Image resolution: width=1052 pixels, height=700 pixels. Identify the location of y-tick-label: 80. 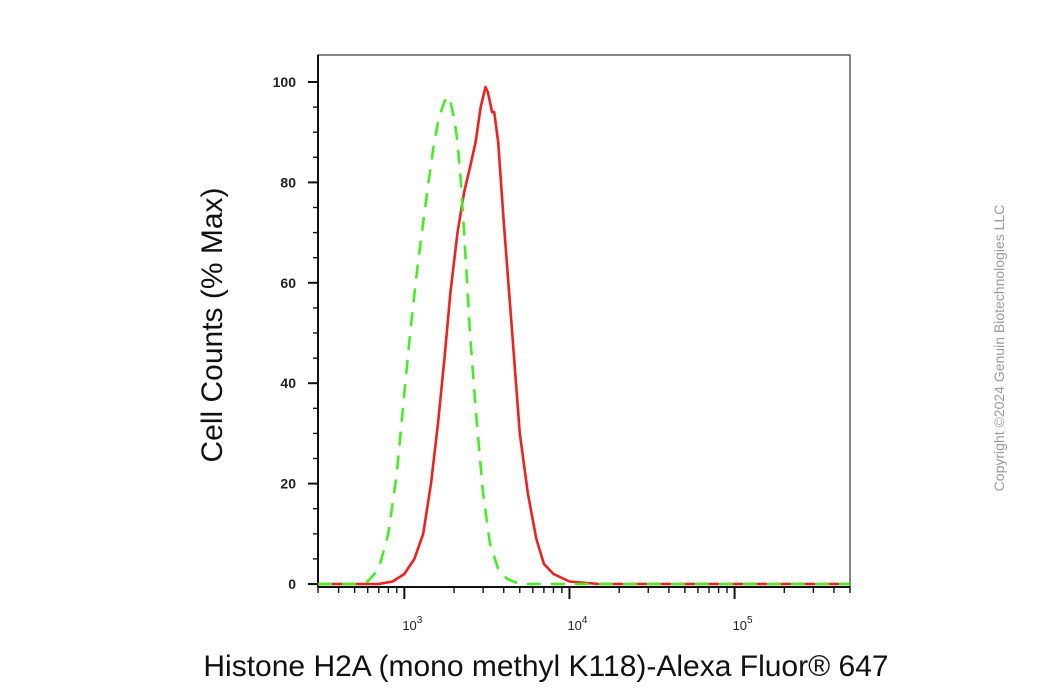
(288, 182).